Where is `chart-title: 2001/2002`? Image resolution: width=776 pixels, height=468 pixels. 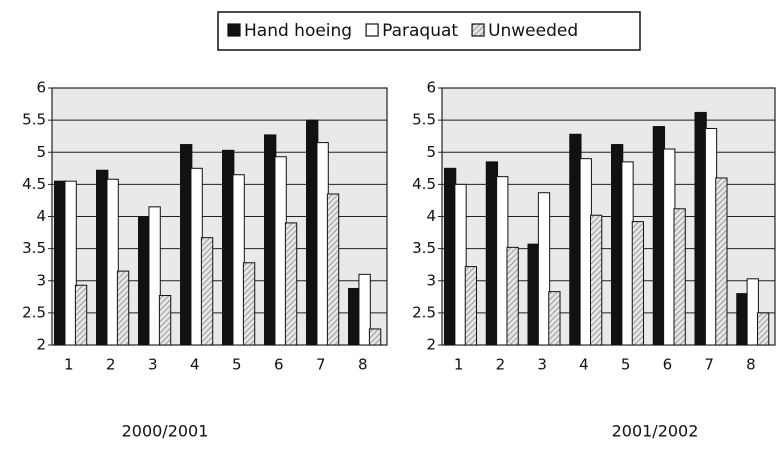 chart-title: 2001/2002 is located at coordinates (655, 431).